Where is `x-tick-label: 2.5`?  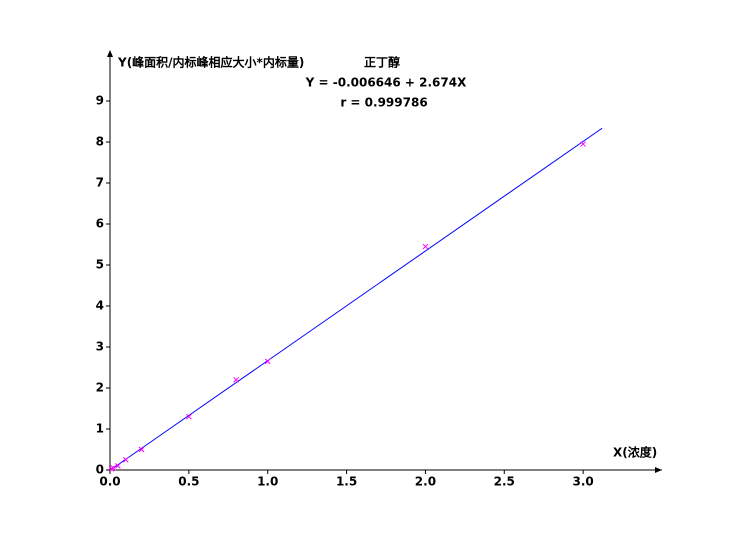 x-tick-label: 2.5 is located at coordinates (504, 482).